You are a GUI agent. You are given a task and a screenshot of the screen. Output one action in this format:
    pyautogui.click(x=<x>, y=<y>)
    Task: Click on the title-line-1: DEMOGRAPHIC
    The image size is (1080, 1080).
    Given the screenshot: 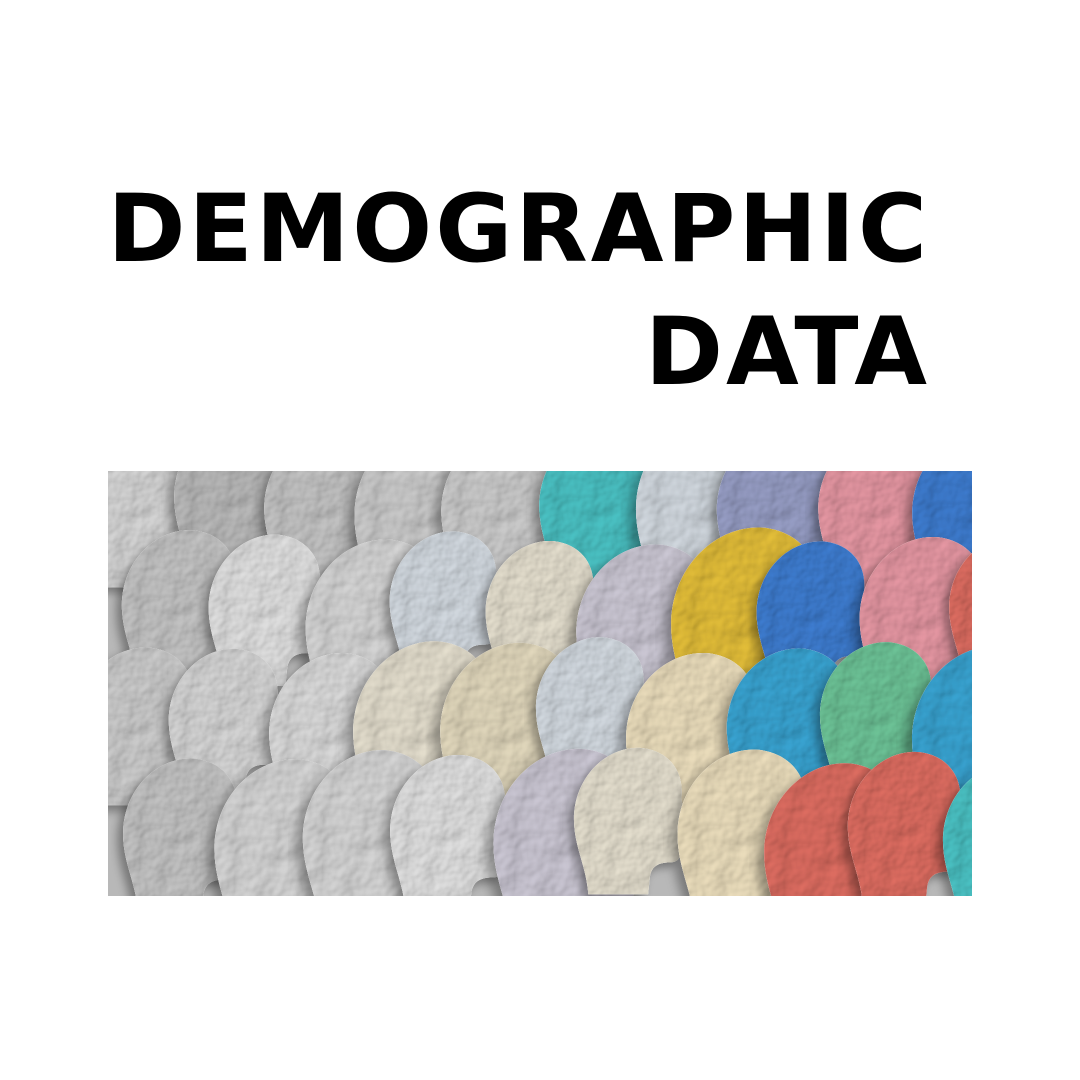 What is the action you would take?
    pyautogui.click(x=518, y=229)
    